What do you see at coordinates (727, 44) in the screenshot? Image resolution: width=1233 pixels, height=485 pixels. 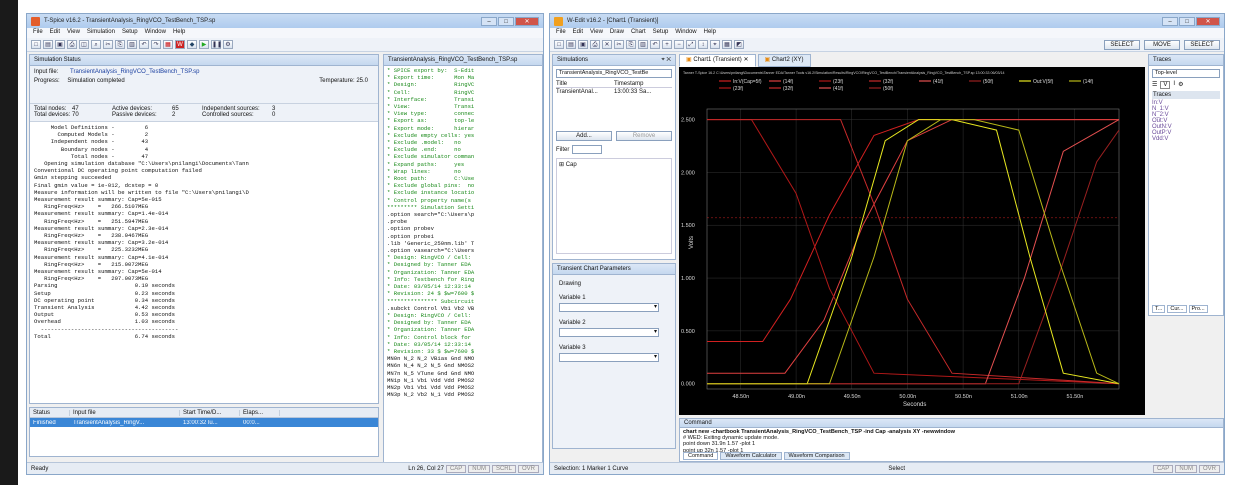 I see `grid-icon: ▦` at bounding box center [727, 44].